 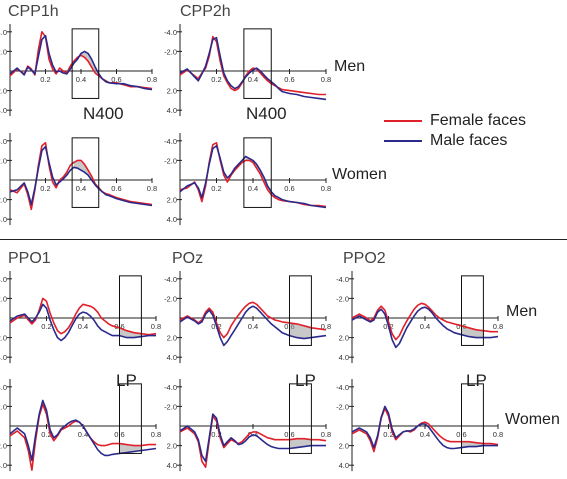 I want to click on legend-item-male: Male faces, so click(x=445, y=141).